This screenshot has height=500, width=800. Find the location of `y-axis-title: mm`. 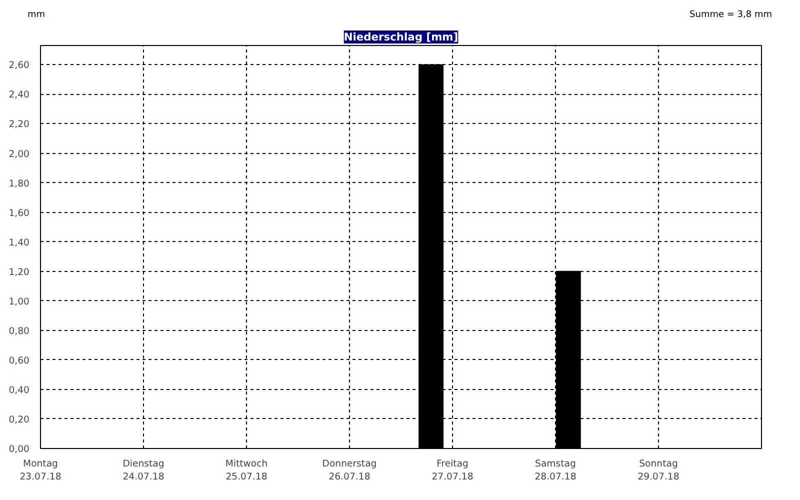

y-axis-title: mm is located at coordinates (36, 15).